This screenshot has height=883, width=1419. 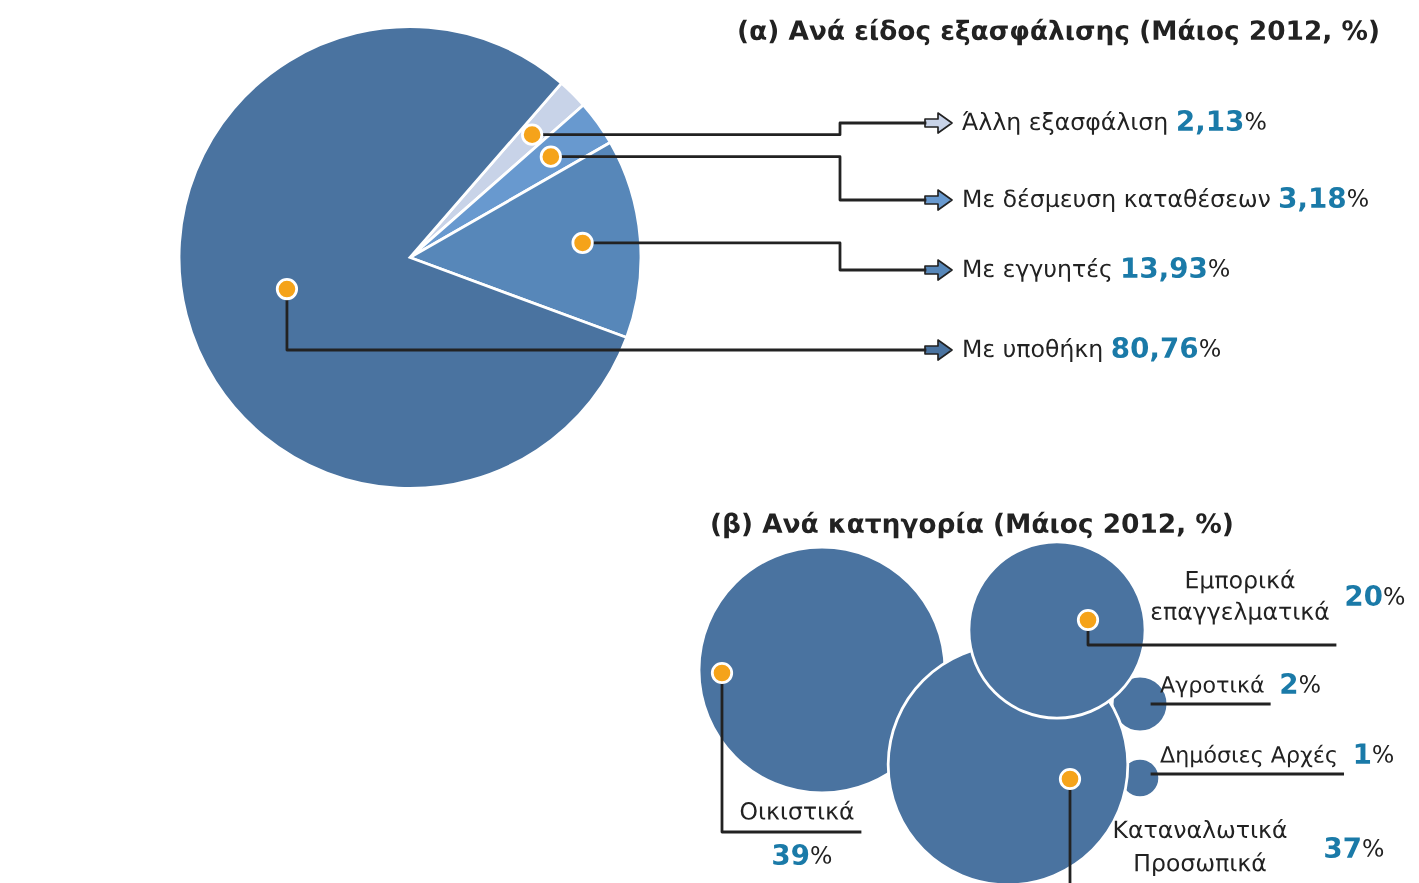 I want to click on data-label: 13,93%, so click(x=1176, y=269).